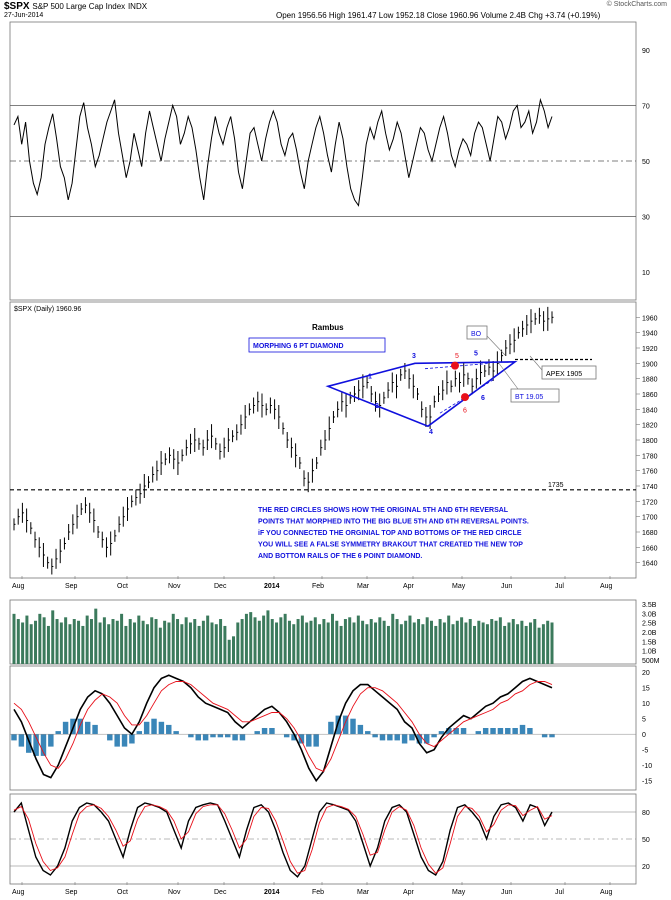 This screenshot has height=900, width=671. I want to click on rsi-tick-label: 90, so click(646, 51).